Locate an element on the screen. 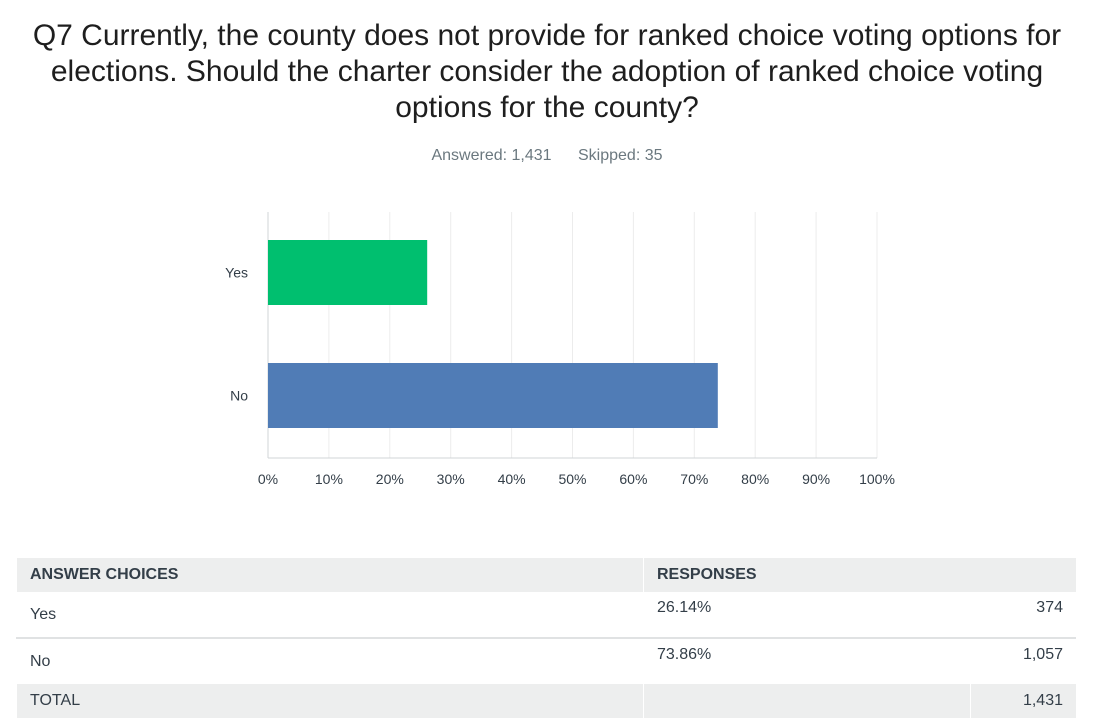 This screenshot has height=727, width=1094. total-spacer is located at coordinates (807, 701).